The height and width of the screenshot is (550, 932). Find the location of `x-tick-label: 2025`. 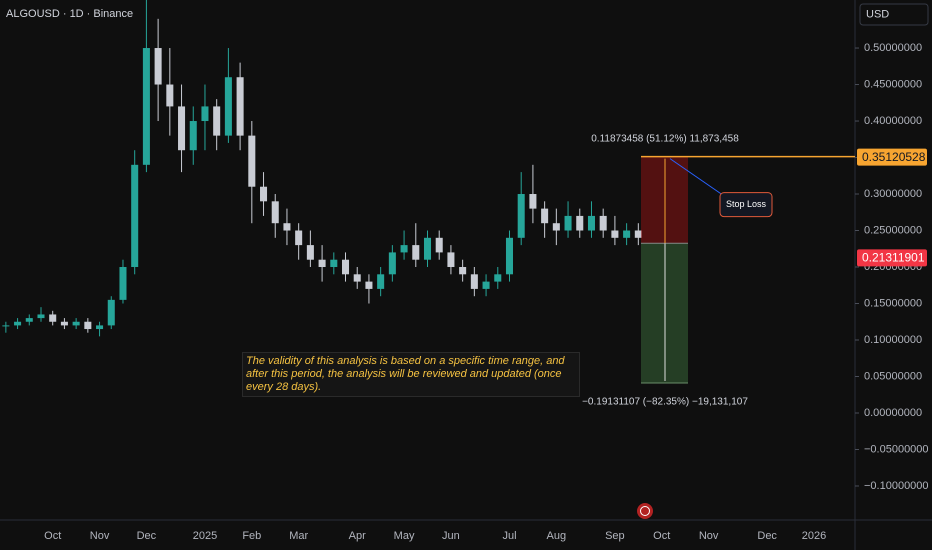

x-tick-label: 2025 is located at coordinates (205, 536).